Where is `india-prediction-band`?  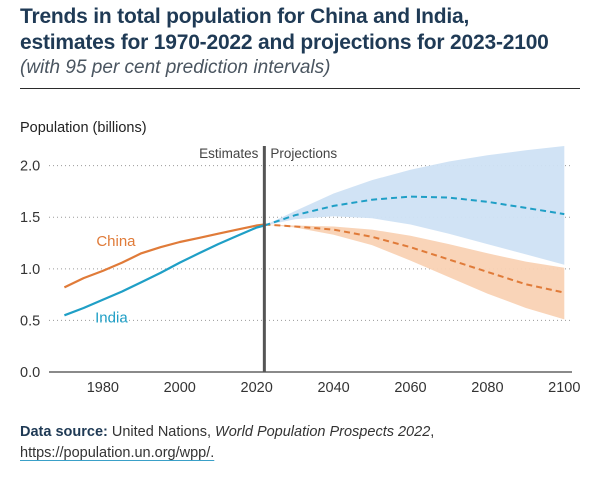
india-prediction-band is located at coordinates (414, 205).